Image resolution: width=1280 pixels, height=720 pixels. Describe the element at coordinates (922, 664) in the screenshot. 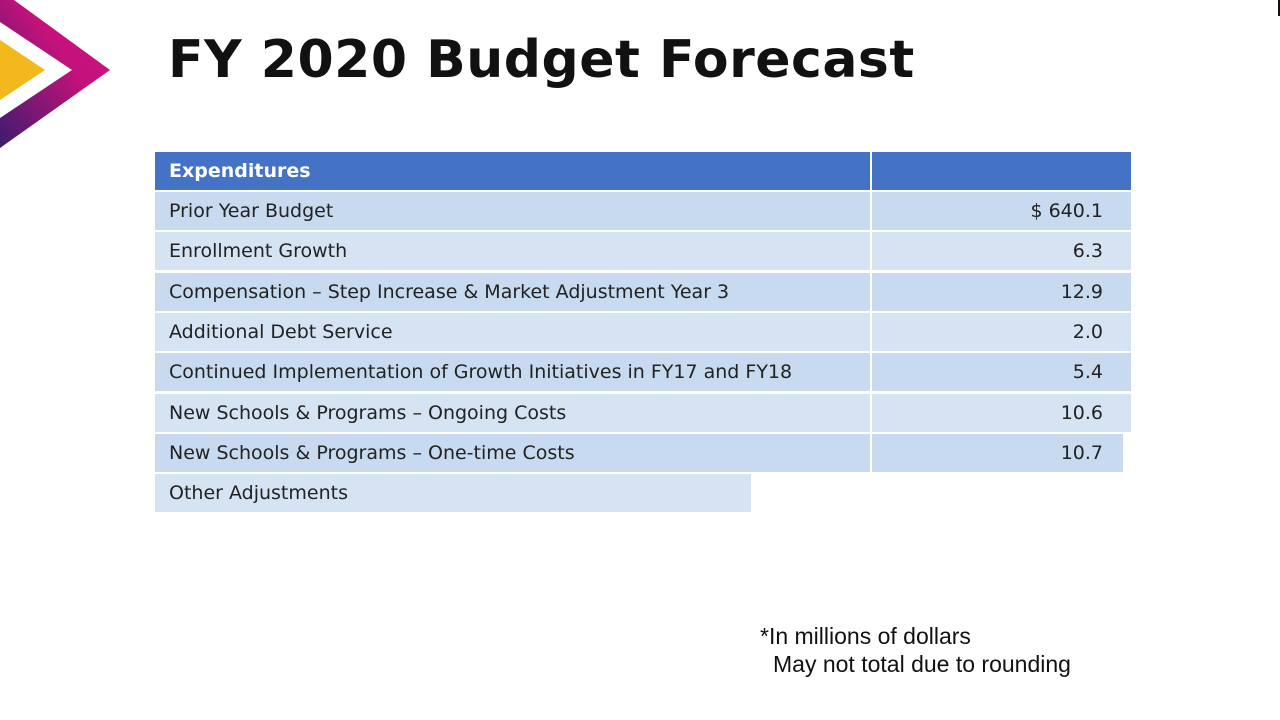

I see `footnote-rounding: May not total due to rounding` at that location.